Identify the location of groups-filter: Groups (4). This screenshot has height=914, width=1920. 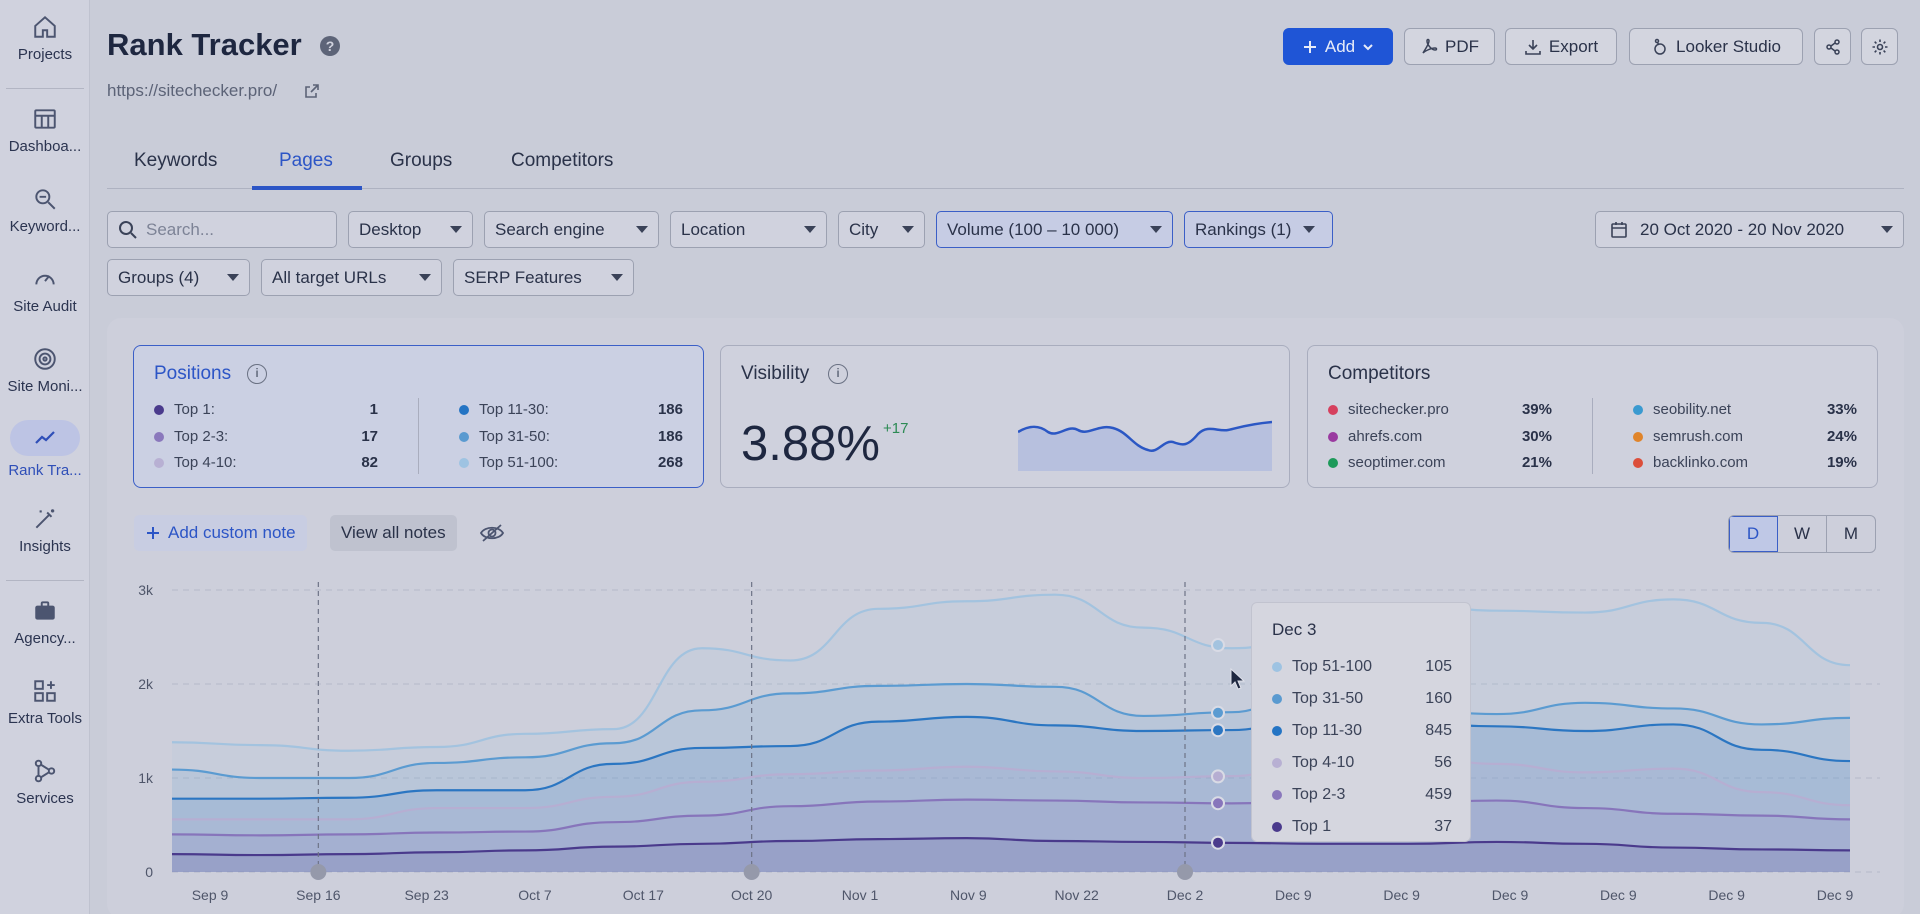
(178, 277).